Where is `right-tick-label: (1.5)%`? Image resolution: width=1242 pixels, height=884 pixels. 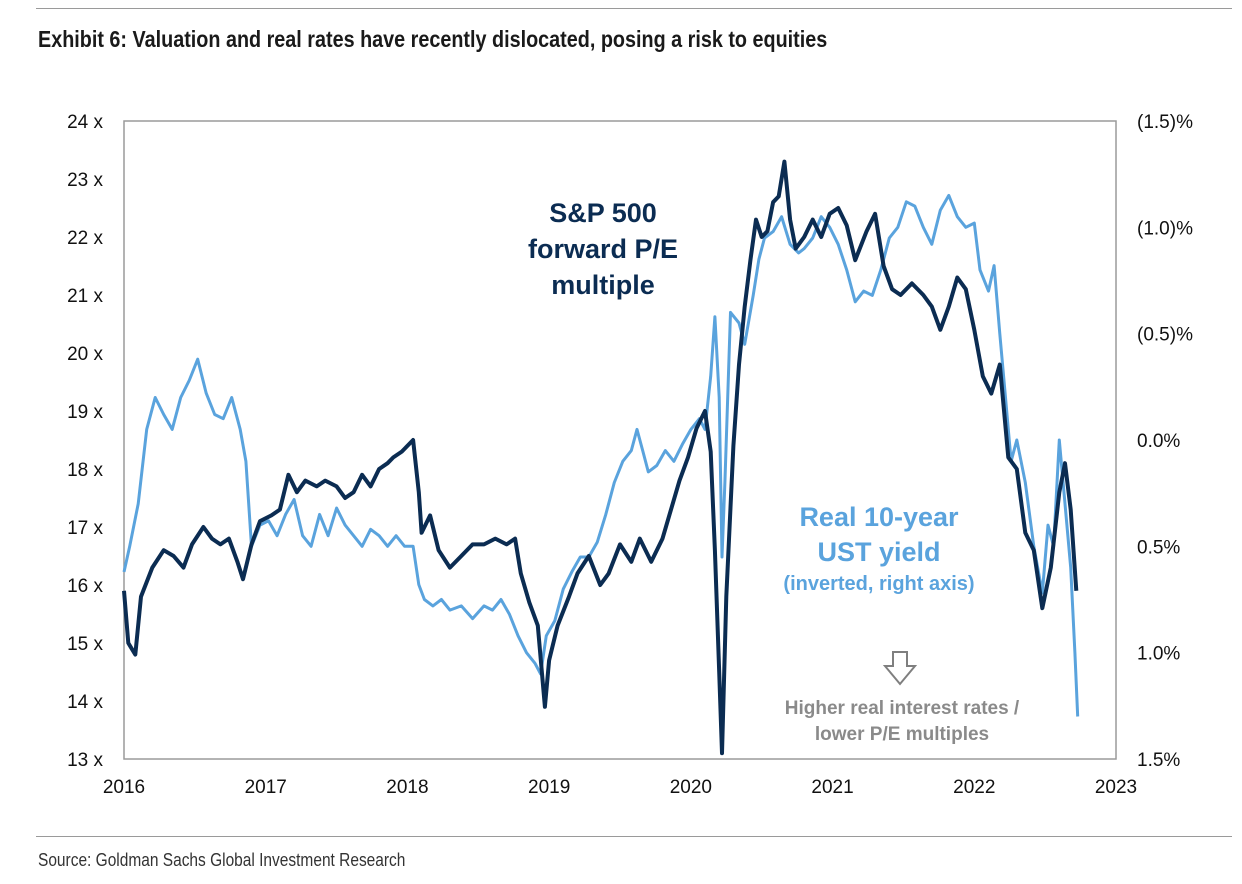 right-tick-label: (1.5)% is located at coordinates (1165, 122).